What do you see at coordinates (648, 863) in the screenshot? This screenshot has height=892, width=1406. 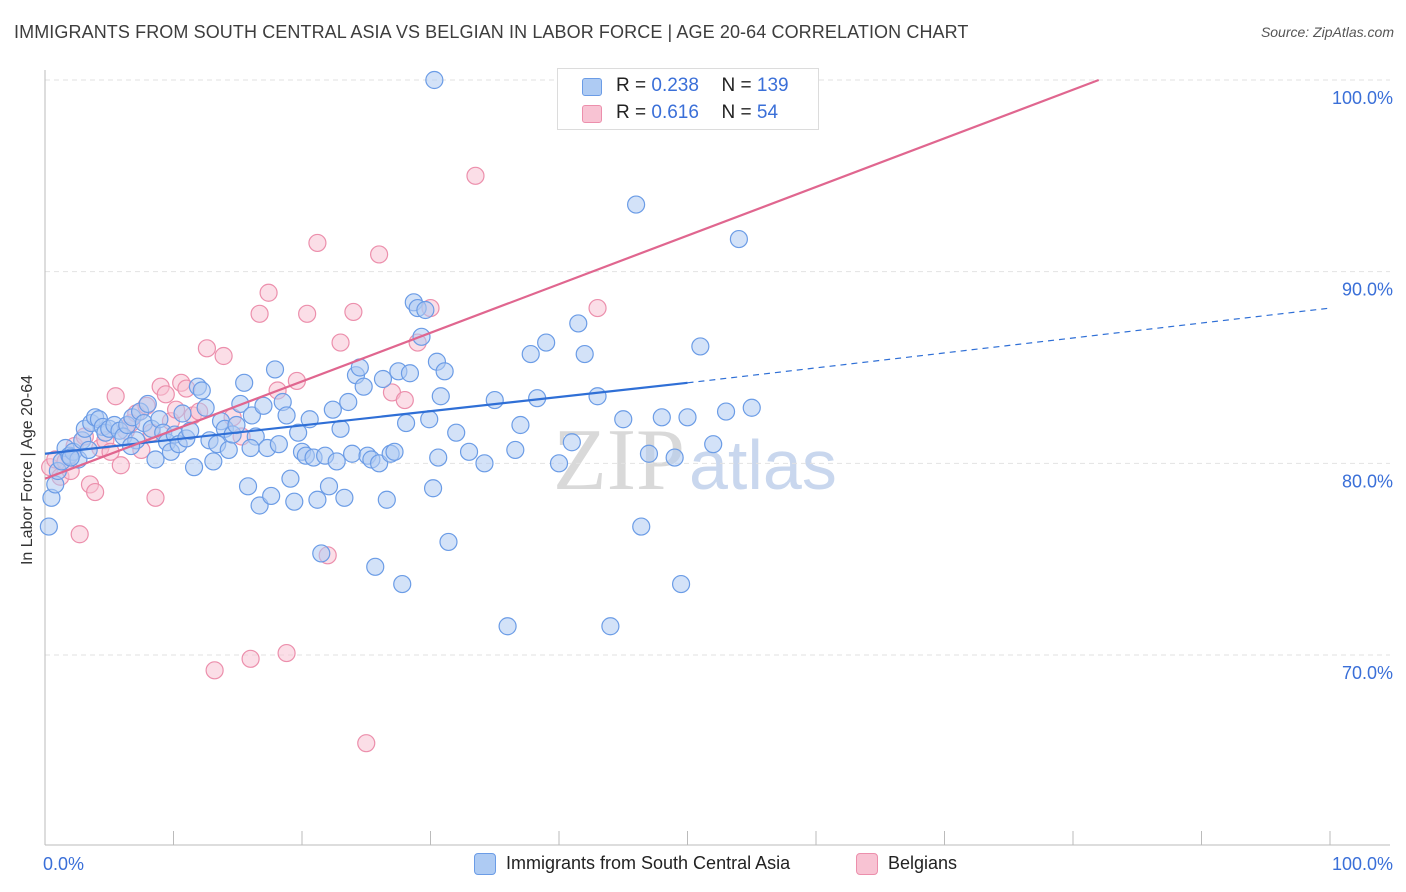 I see `legend-label: Immigrants from South Central Asia` at bounding box center [648, 863].